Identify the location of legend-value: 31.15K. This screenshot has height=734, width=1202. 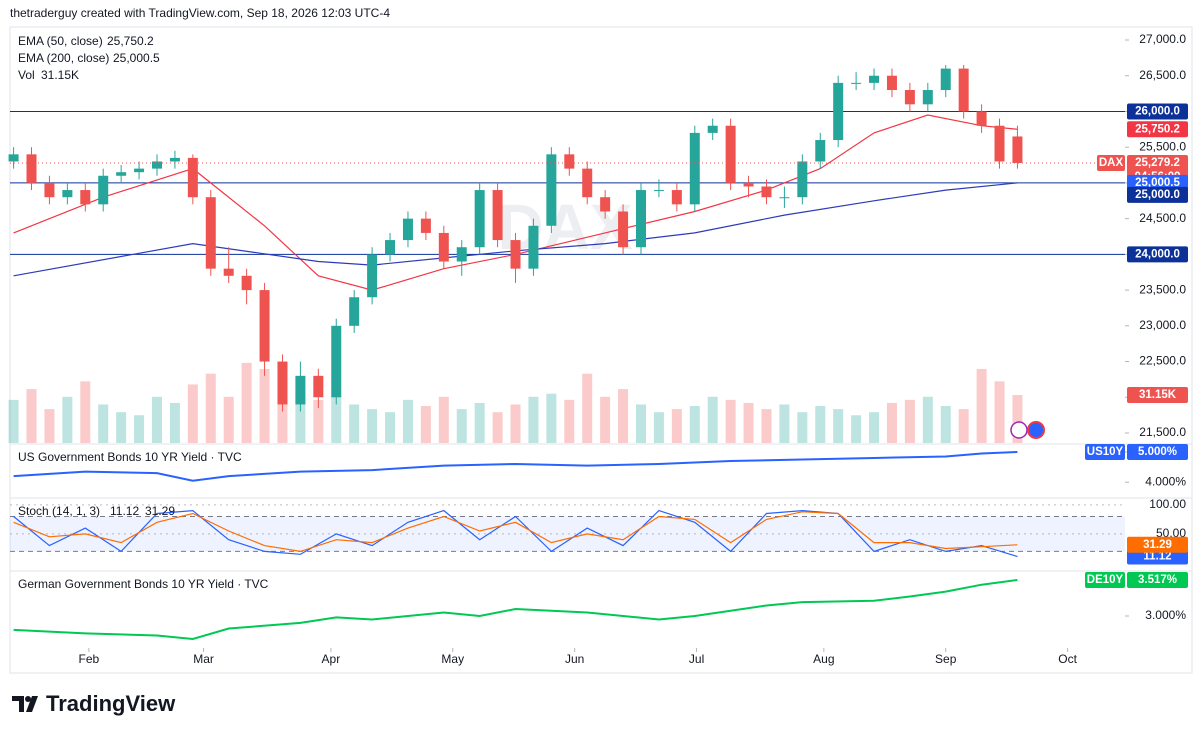
(60, 75).